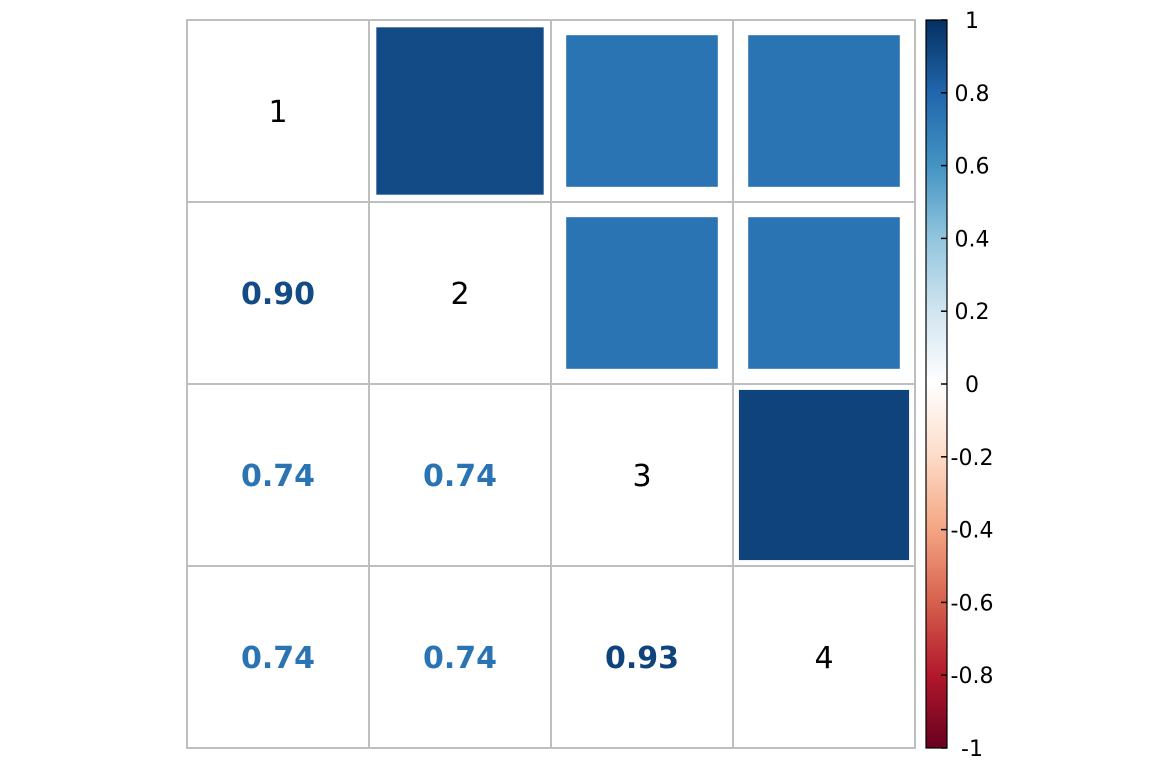 This screenshot has height=768, width=1152. What do you see at coordinates (972, 239) in the screenshot?
I see `colorbar-tick-label: 0.4` at bounding box center [972, 239].